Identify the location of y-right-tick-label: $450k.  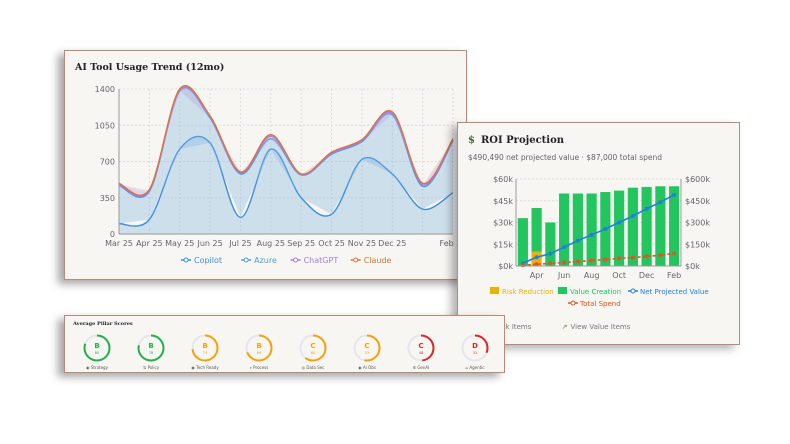
(697, 201).